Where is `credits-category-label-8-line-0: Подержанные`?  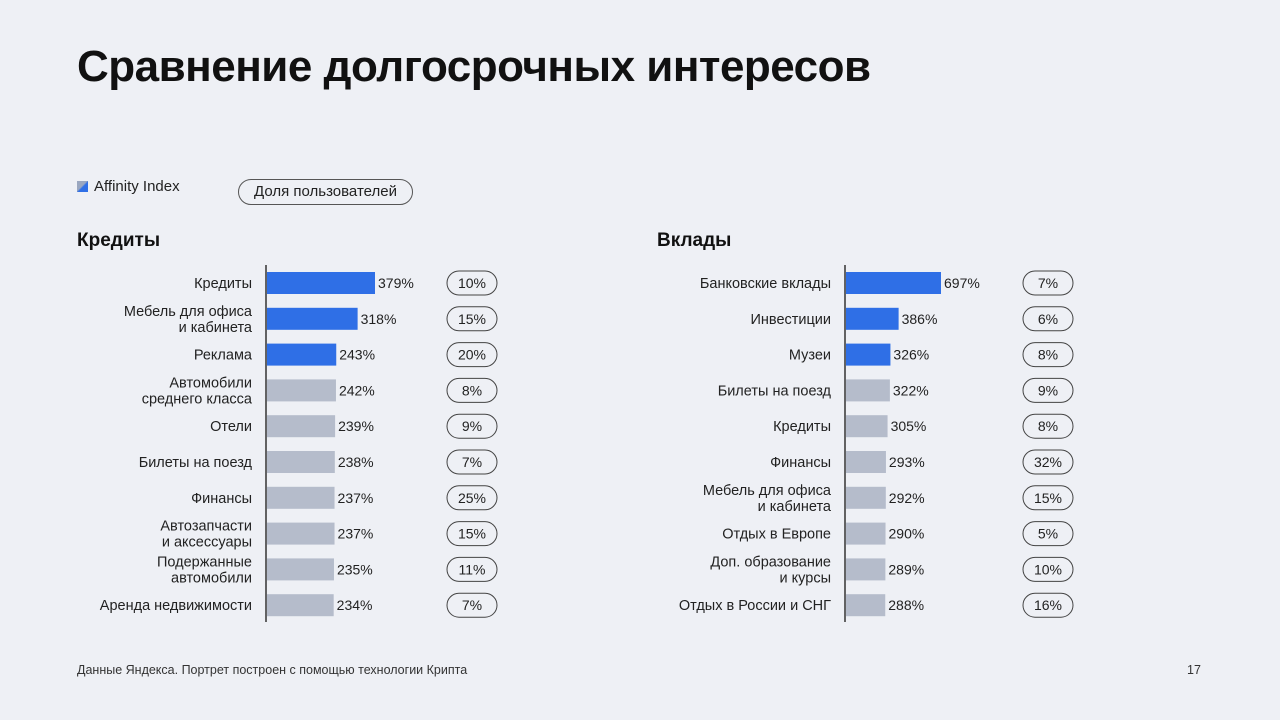 credits-category-label-8-line-0: Подержанные is located at coordinates (204, 562).